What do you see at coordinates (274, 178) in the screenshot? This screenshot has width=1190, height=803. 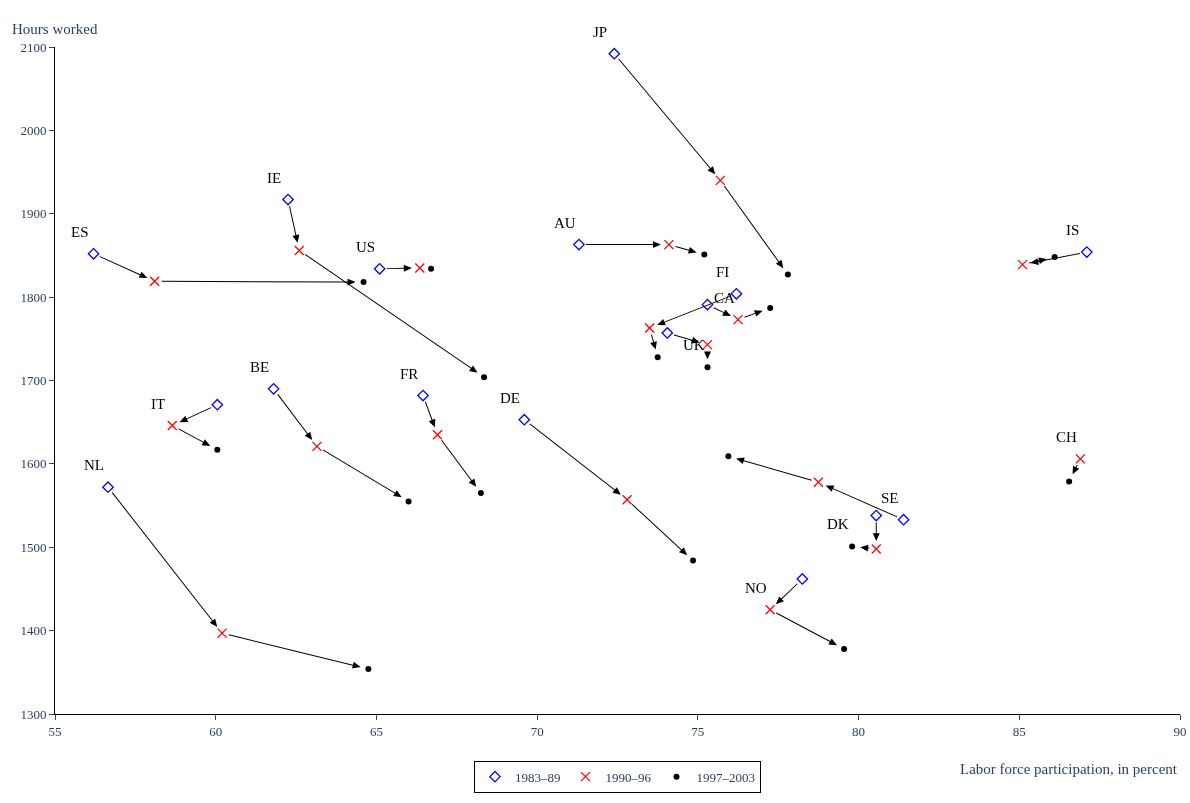 I see `annotation: IE` at bounding box center [274, 178].